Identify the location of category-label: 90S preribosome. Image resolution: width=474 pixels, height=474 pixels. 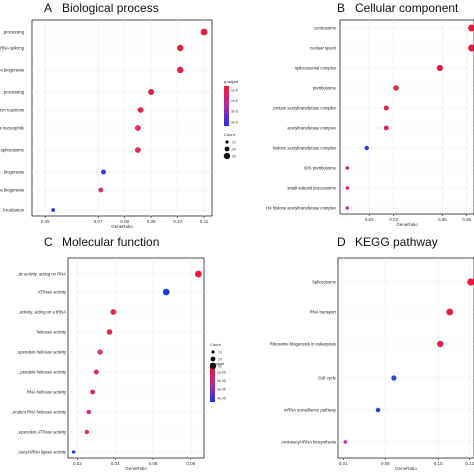
(320, 168).